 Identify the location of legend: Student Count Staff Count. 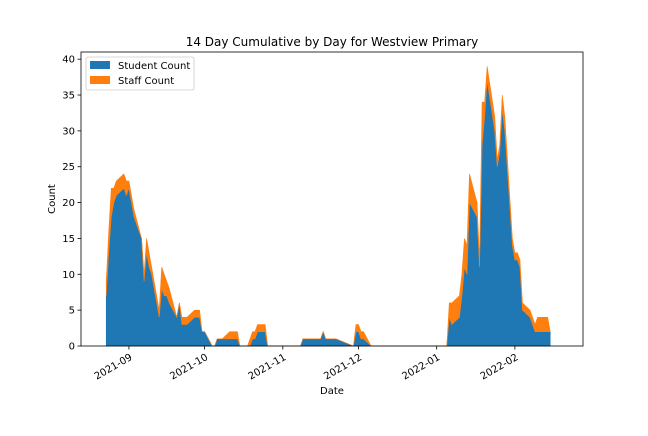
(140, 73).